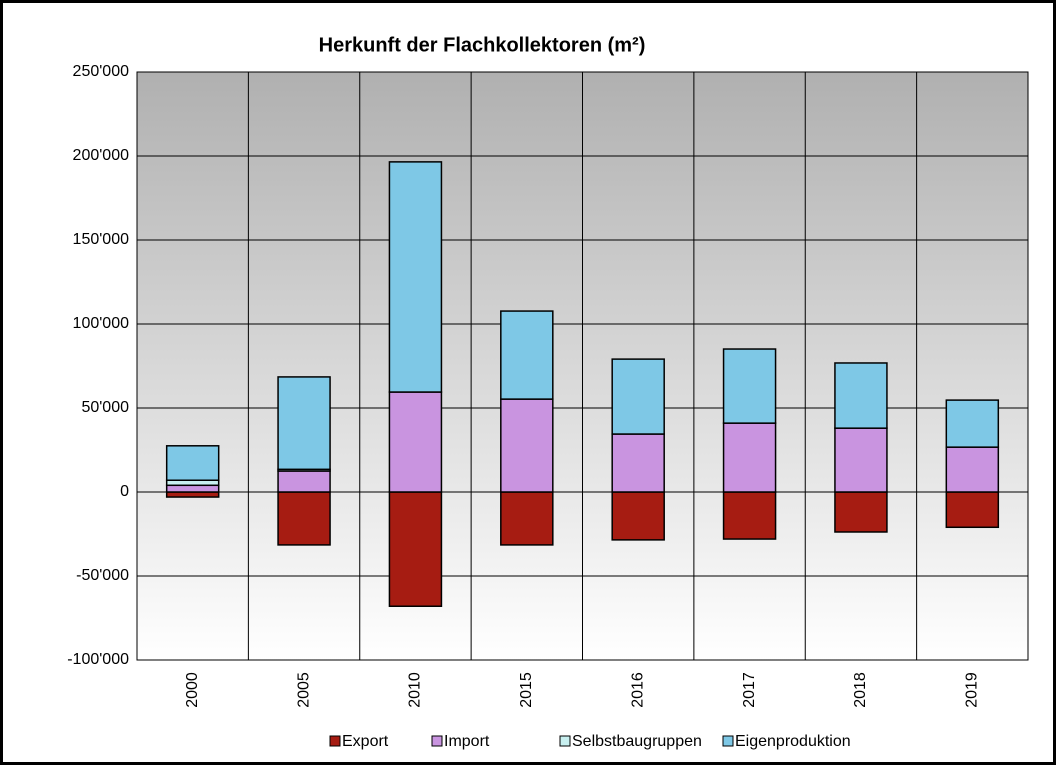 Image resolution: width=1056 pixels, height=765 pixels. I want to click on y-tick-label: 50'000, so click(105, 407).